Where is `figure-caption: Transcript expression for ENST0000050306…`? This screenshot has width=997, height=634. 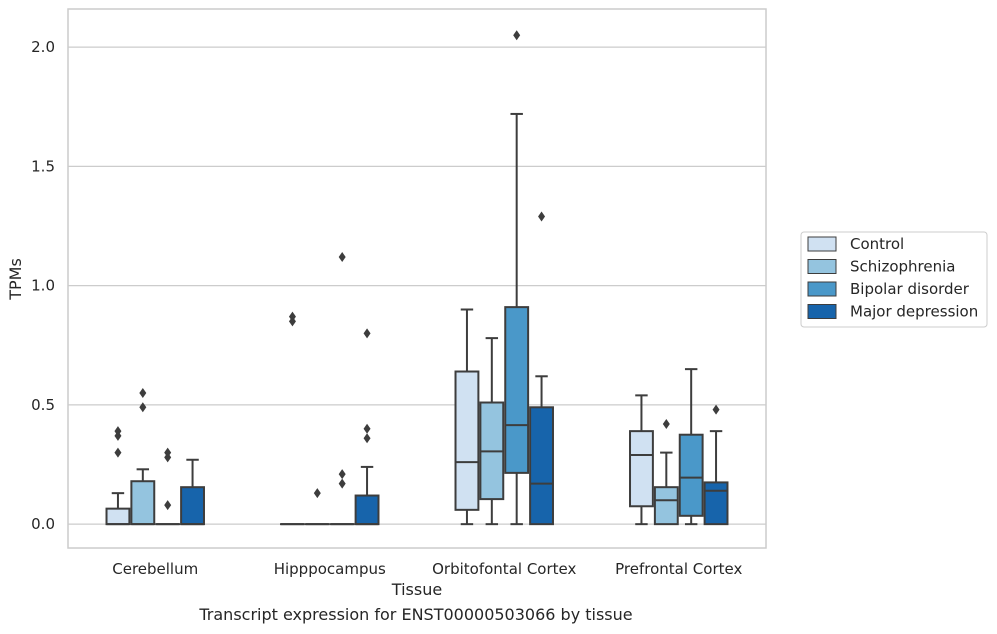
figure-caption: Transcript expression for ENST0000050306… is located at coordinates (416, 614).